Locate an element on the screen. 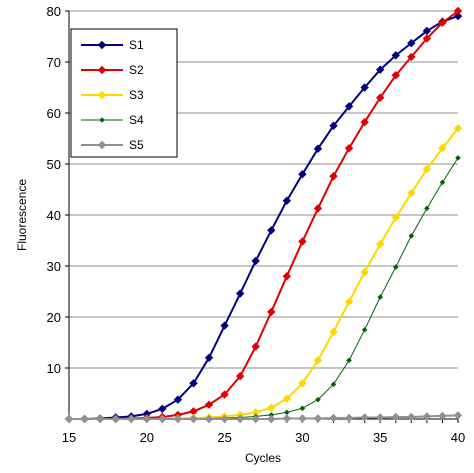 This screenshot has height=473, width=474. legend-item-s3: S3 is located at coordinates (112, 95).